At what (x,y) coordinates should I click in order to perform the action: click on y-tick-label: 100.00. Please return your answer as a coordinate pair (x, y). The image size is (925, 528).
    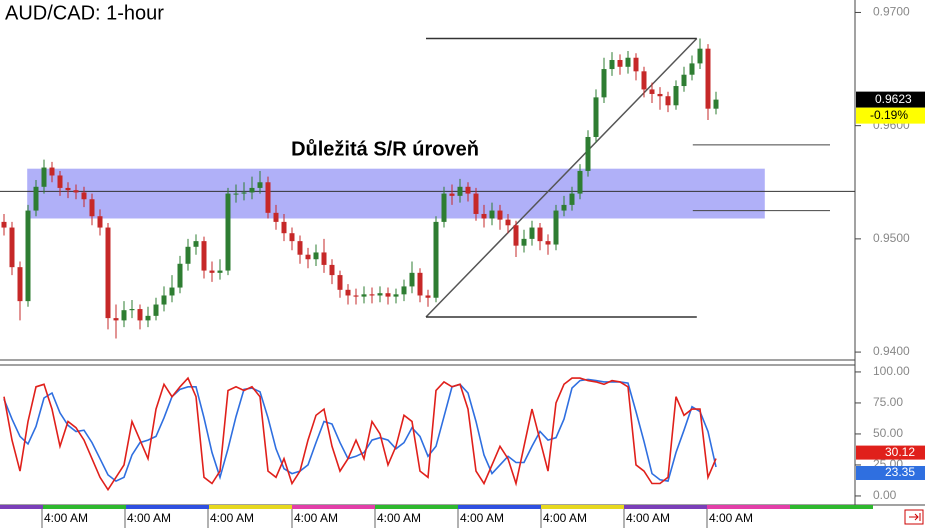
    Looking at the image, I should click on (891, 371).